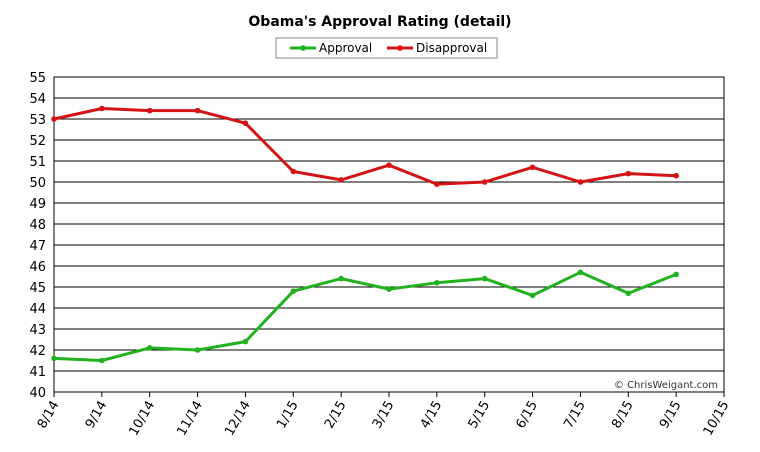  What do you see at coordinates (717, 419) in the screenshot?
I see `x-tick-label: 10/15` at bounding box center [717, 419].